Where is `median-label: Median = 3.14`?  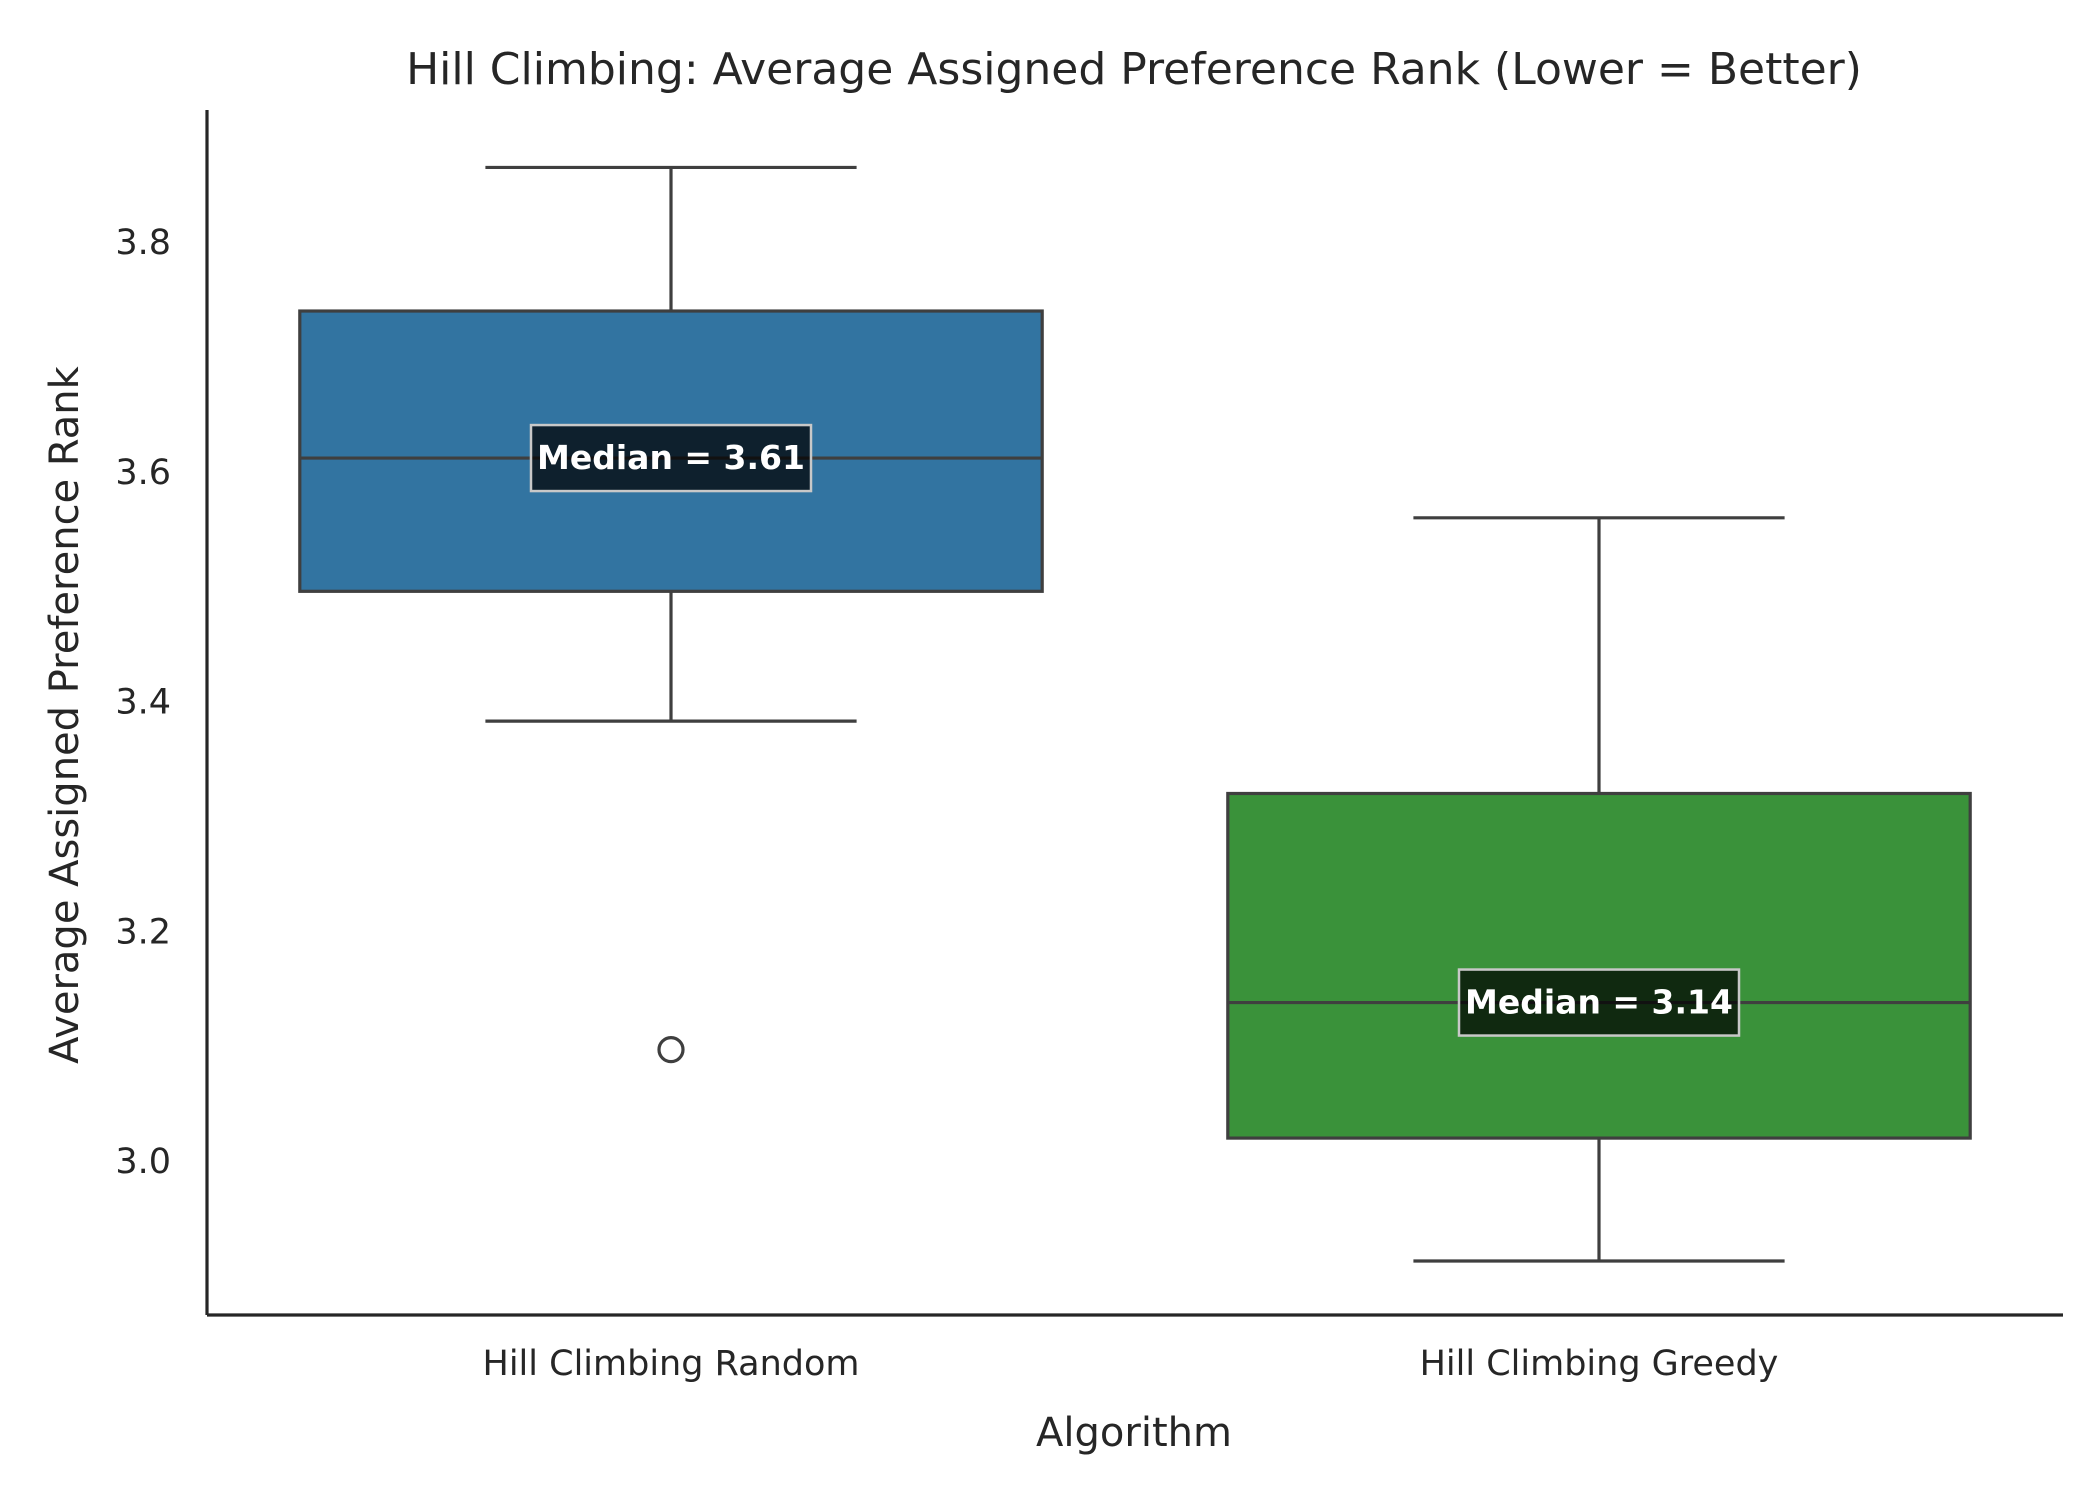 median-label: Median = 3.14 is located at coordinates (1599, 1002).